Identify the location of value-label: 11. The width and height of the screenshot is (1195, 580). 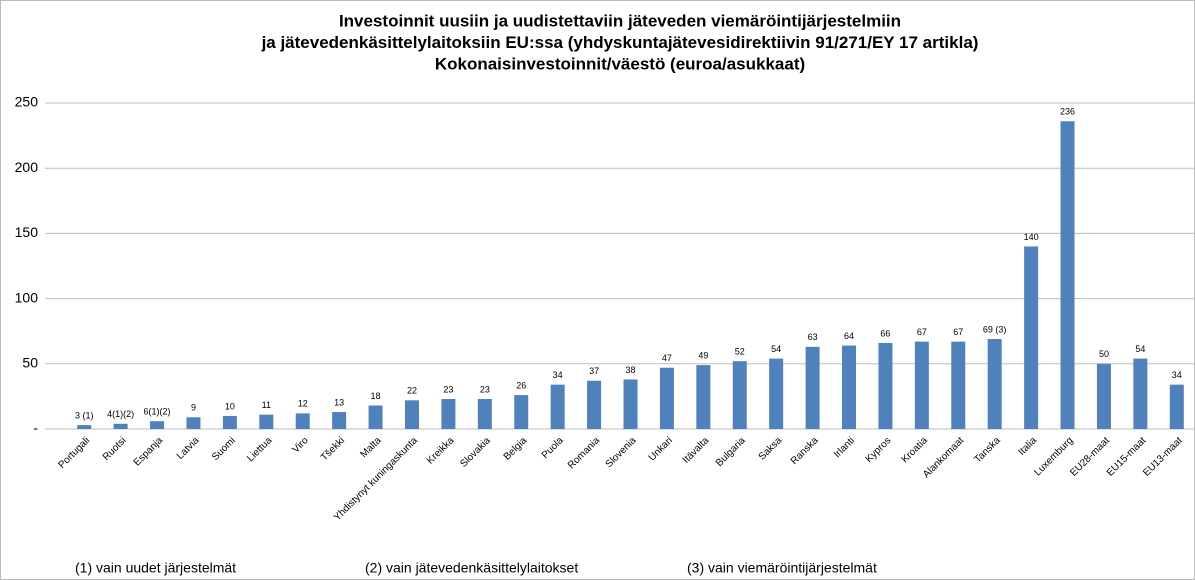
(266, 405).